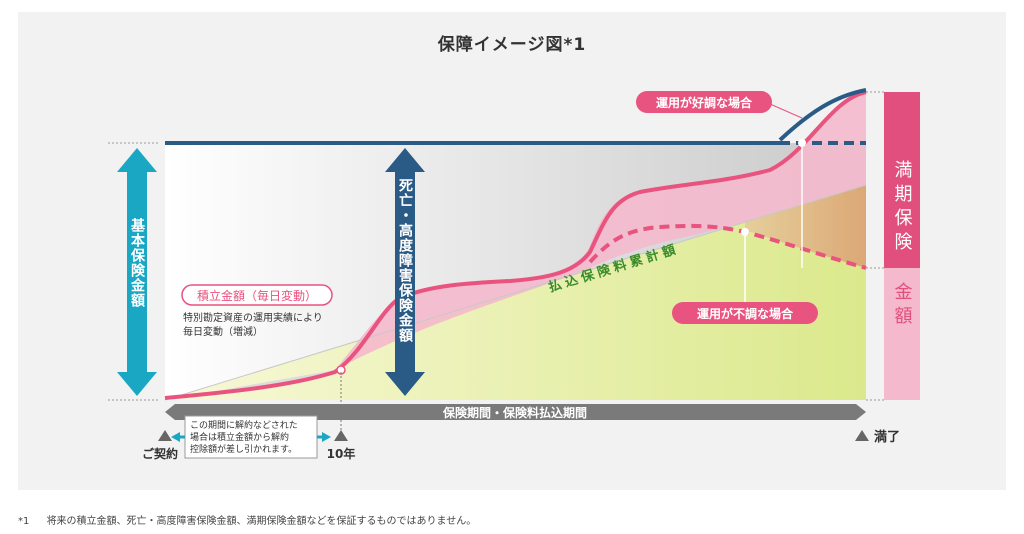 The image size is (1024, 534). What do you see at coordinates (902, 208) in the screenshot?
I see `maturity-label-top: 満期保険` at bounding box center [902, 208].